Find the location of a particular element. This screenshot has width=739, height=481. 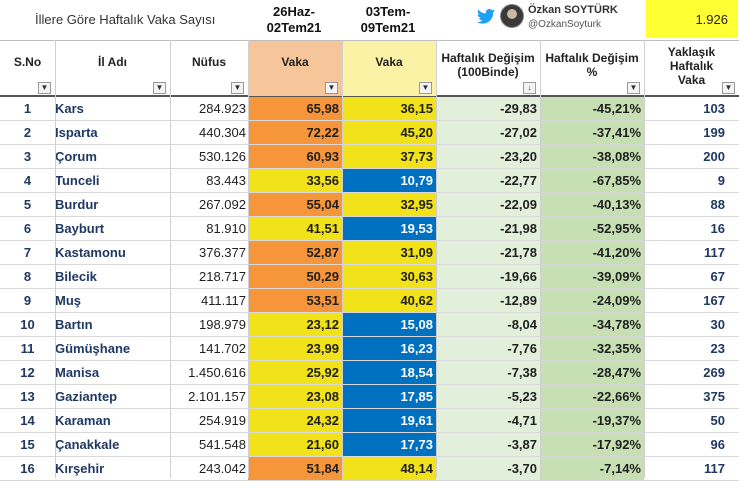

cell-v2: 48,14 is located at coordinates (389, 468).